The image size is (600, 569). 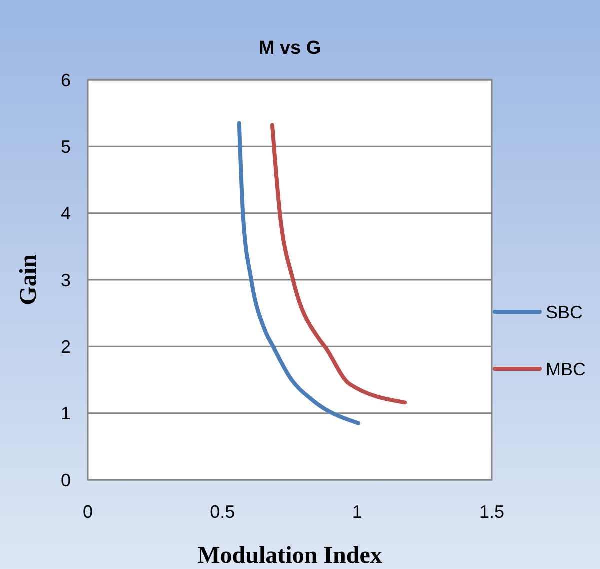 I want to click on x-tick-label: 0.5, so click(x=223, y=512).